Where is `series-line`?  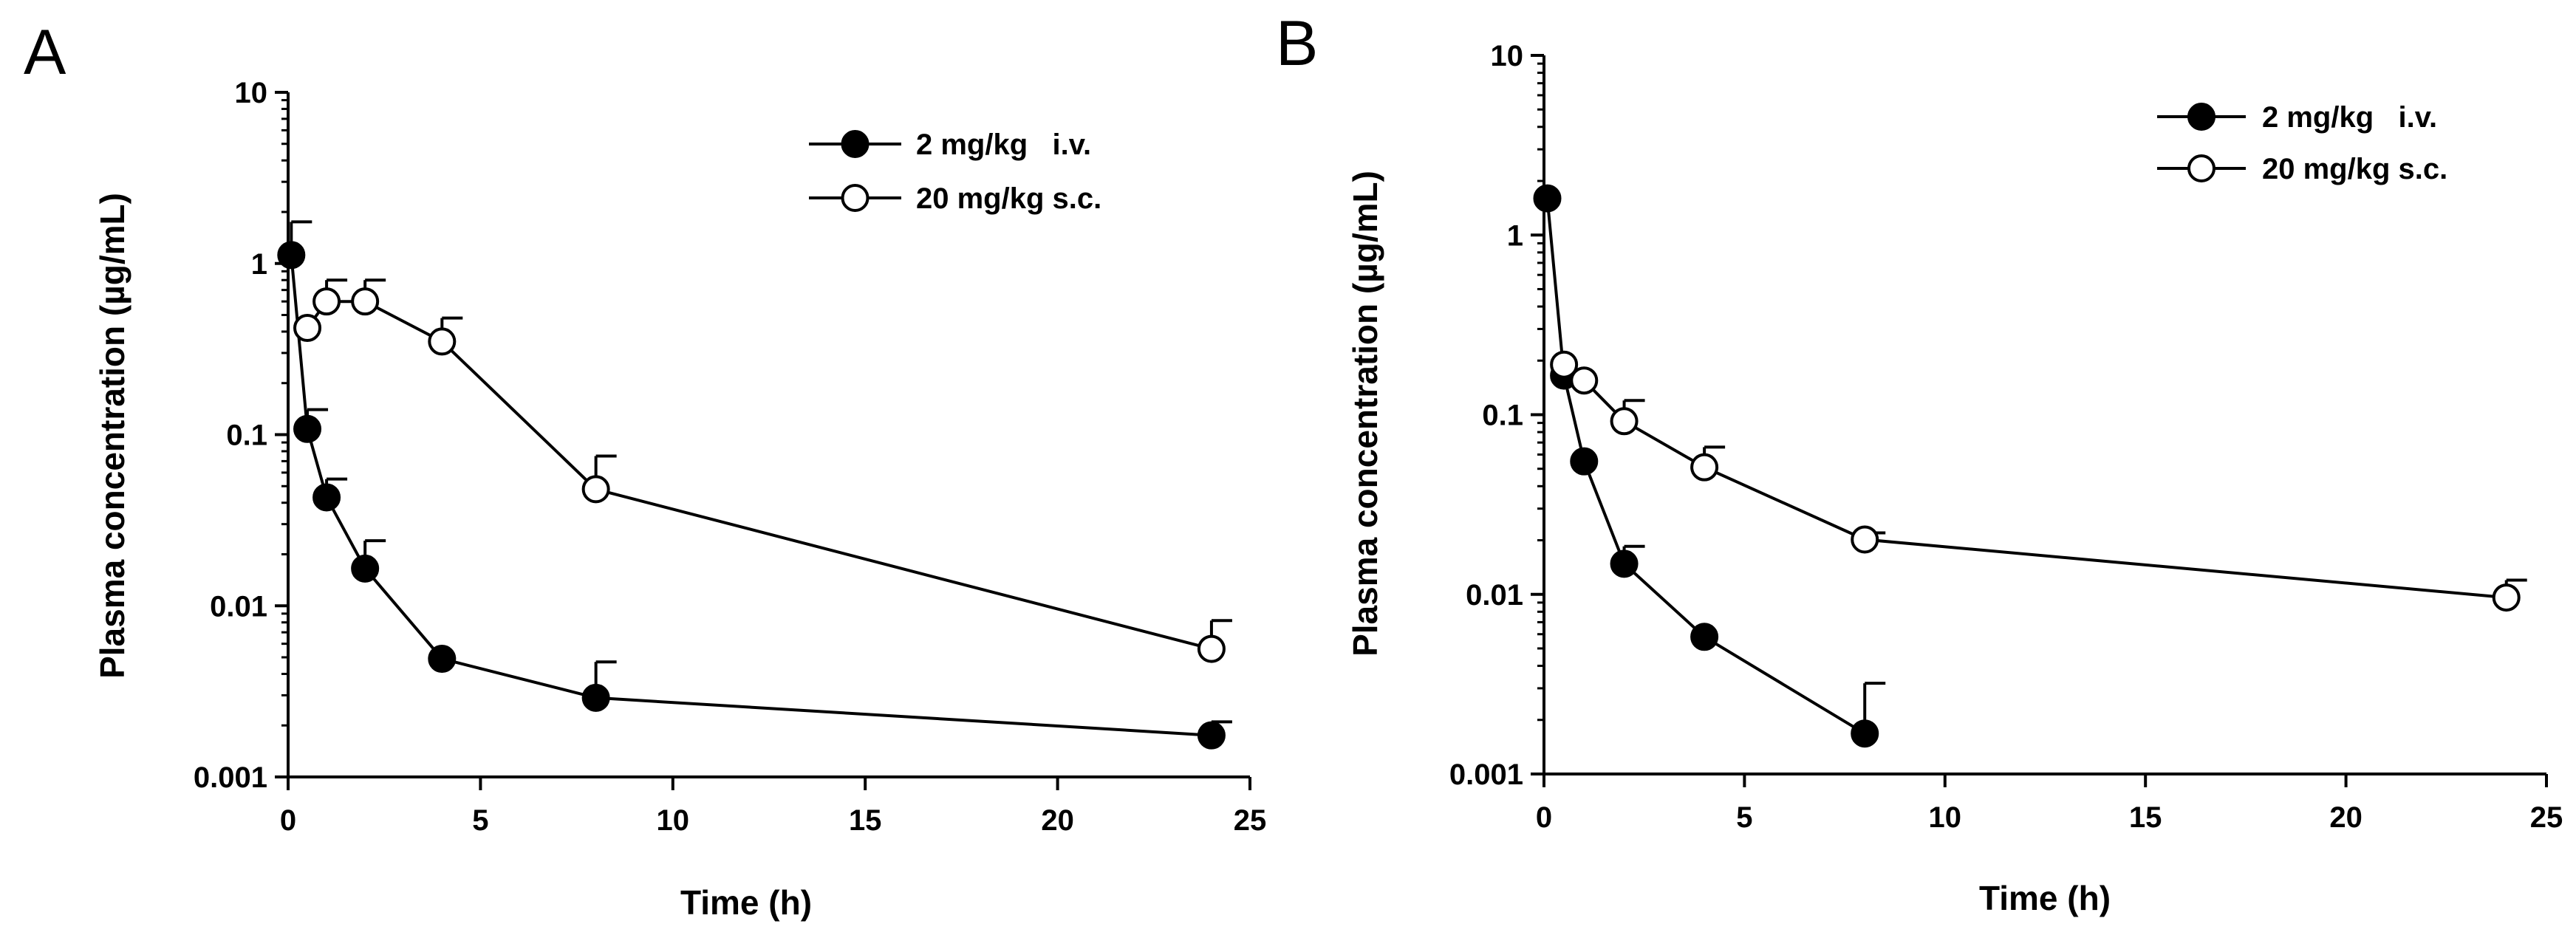 series-line is located at coordinates (1705, 466).